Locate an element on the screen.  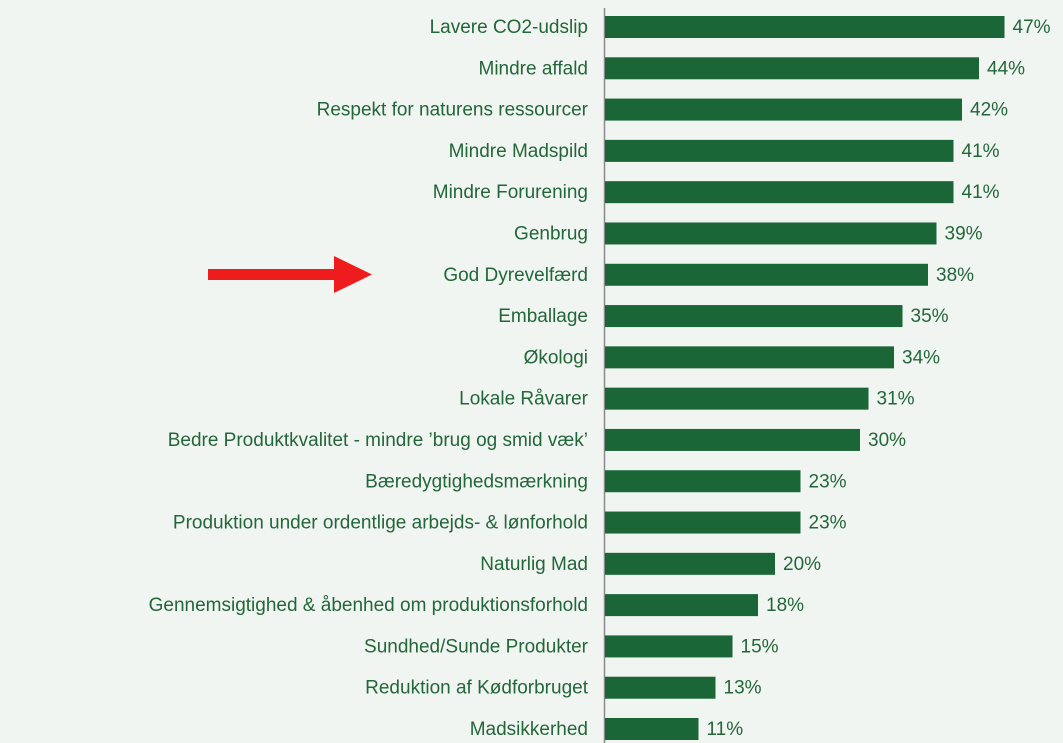
value-label: 30% is located at coordinates (887, 440).